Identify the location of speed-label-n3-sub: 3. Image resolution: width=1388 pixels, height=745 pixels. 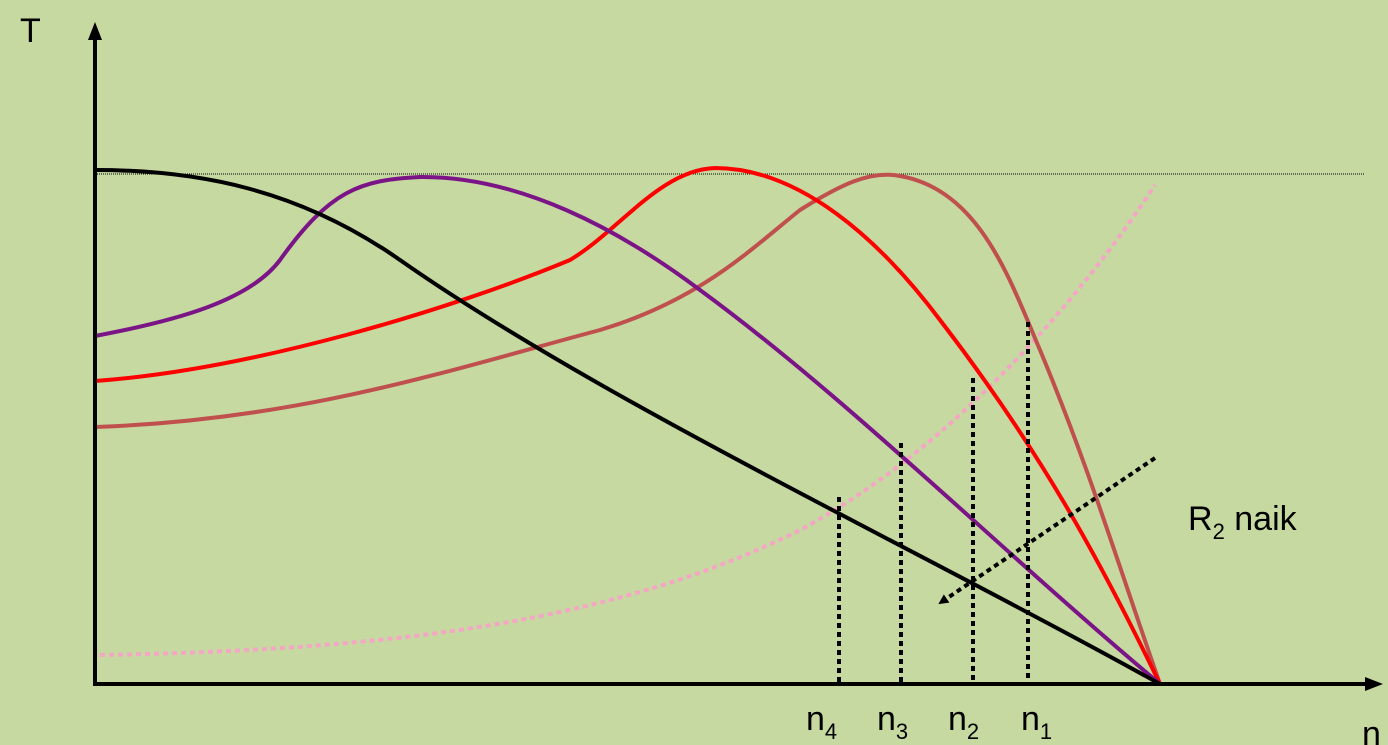
(902, 731).